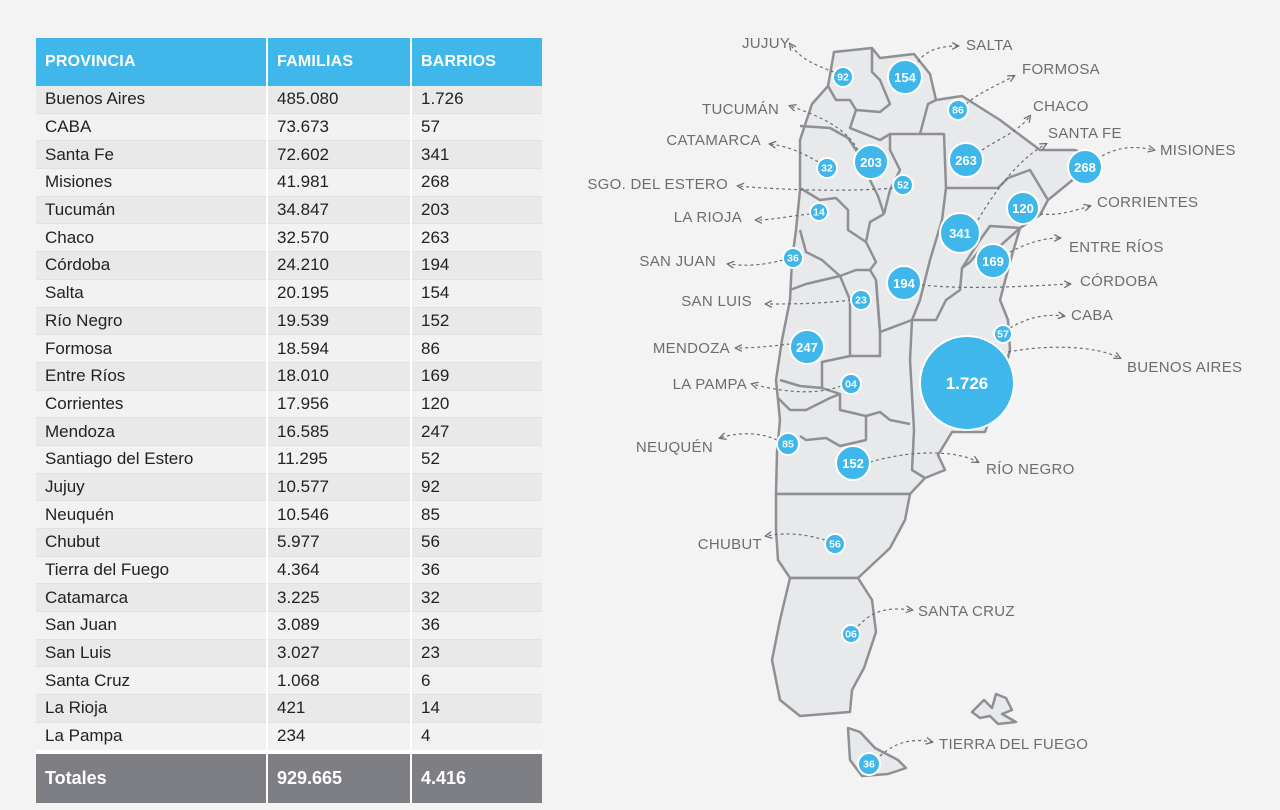 The width and height of the screenshot is (1280, 810). I want to click on bubble-value: 85, so click(788, 445).